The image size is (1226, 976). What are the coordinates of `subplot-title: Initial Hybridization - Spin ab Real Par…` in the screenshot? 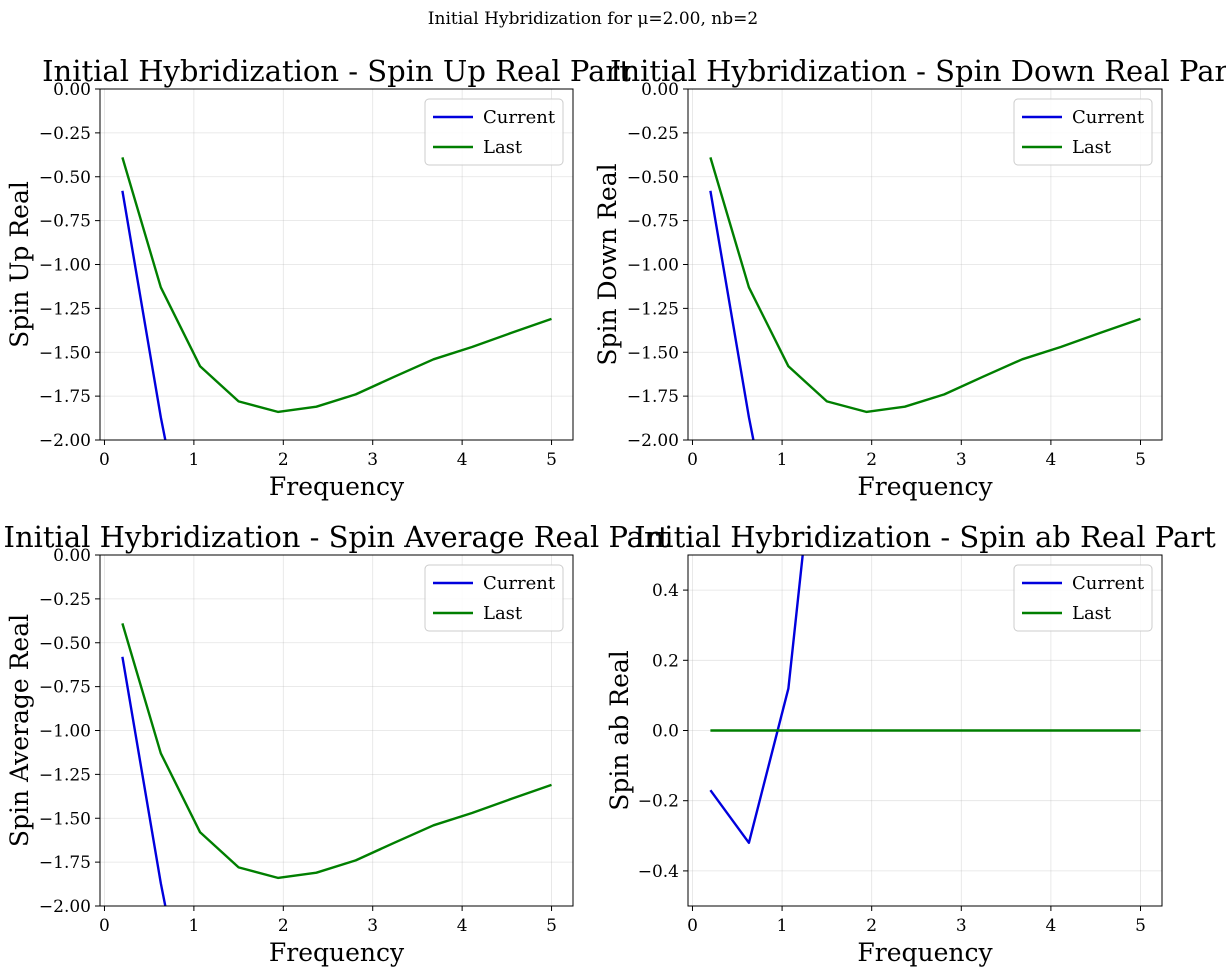 It's located at (925, 537).